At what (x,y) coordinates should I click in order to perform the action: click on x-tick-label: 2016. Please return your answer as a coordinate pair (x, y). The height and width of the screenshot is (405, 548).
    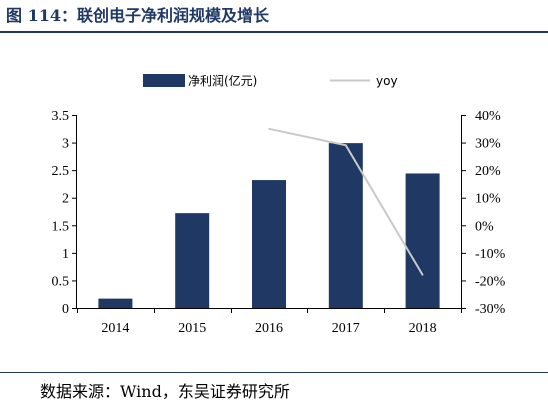
    Looking at the image, I should click on (269, 328).